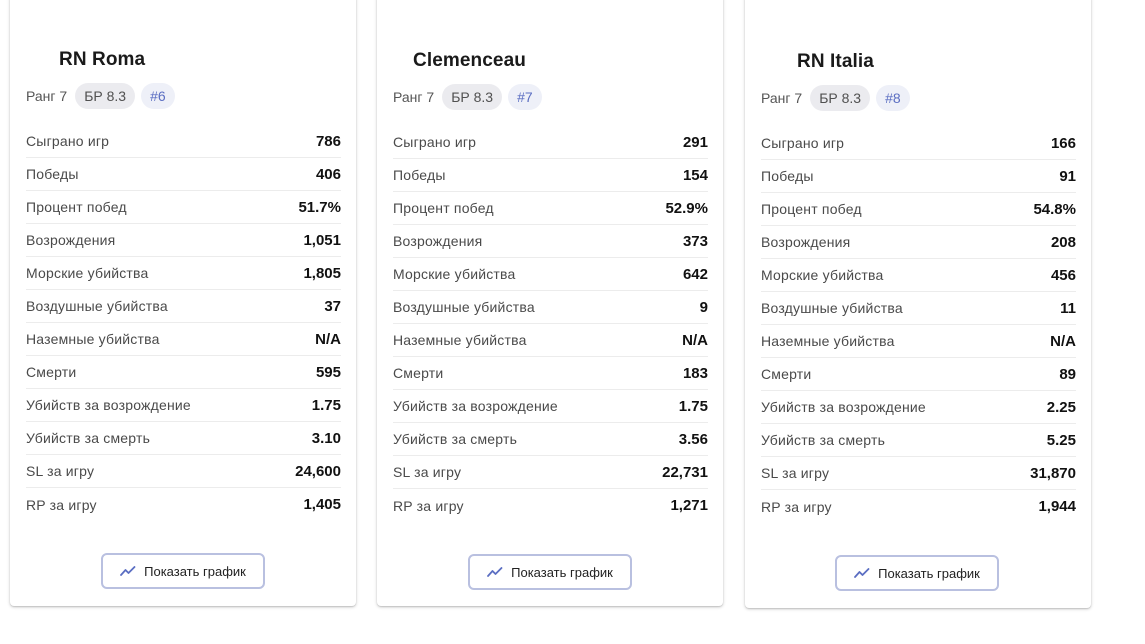  I want to click on stat-row: Смерти 183, so click(550, 373).